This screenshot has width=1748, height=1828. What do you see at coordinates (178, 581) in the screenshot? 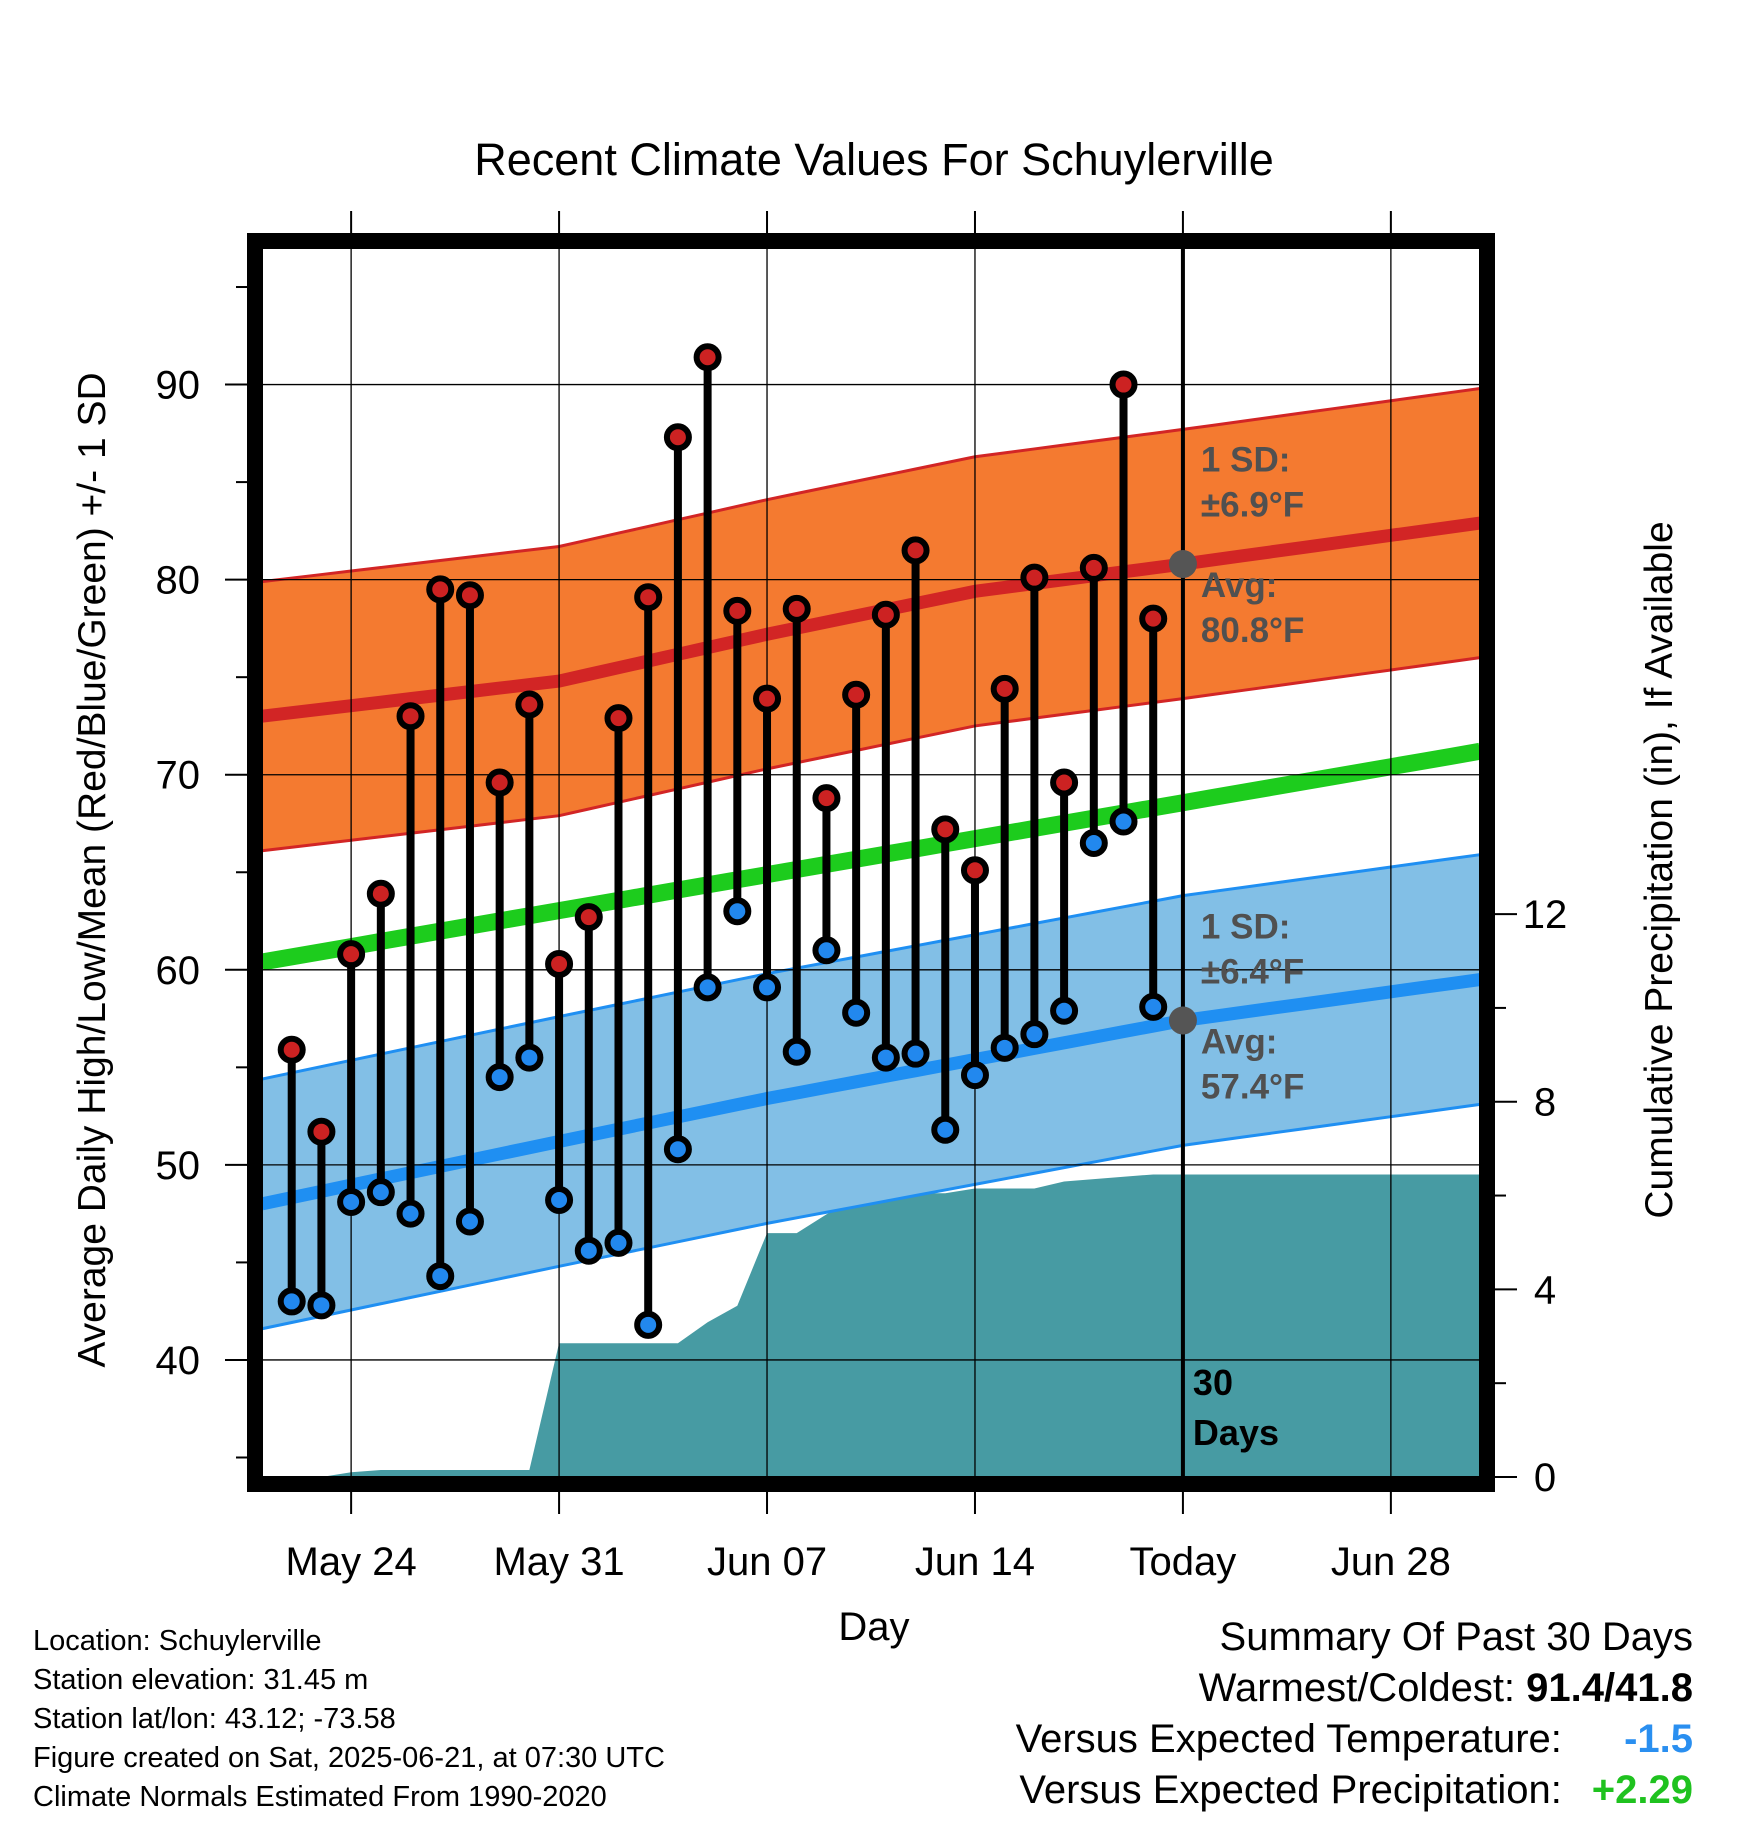
I see `y-tick-label: 80` at bounding box center [178, 581].